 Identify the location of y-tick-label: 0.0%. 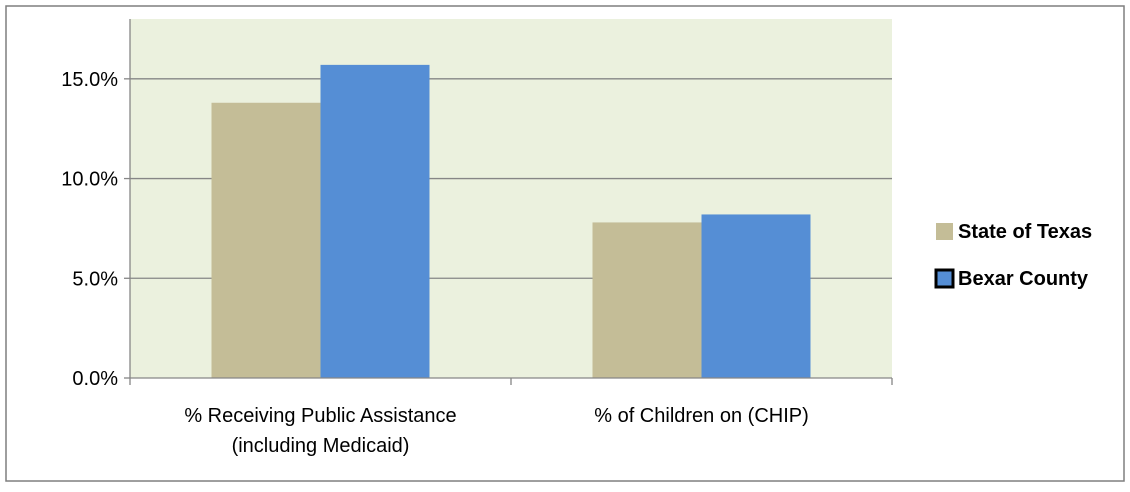
(95, 379).